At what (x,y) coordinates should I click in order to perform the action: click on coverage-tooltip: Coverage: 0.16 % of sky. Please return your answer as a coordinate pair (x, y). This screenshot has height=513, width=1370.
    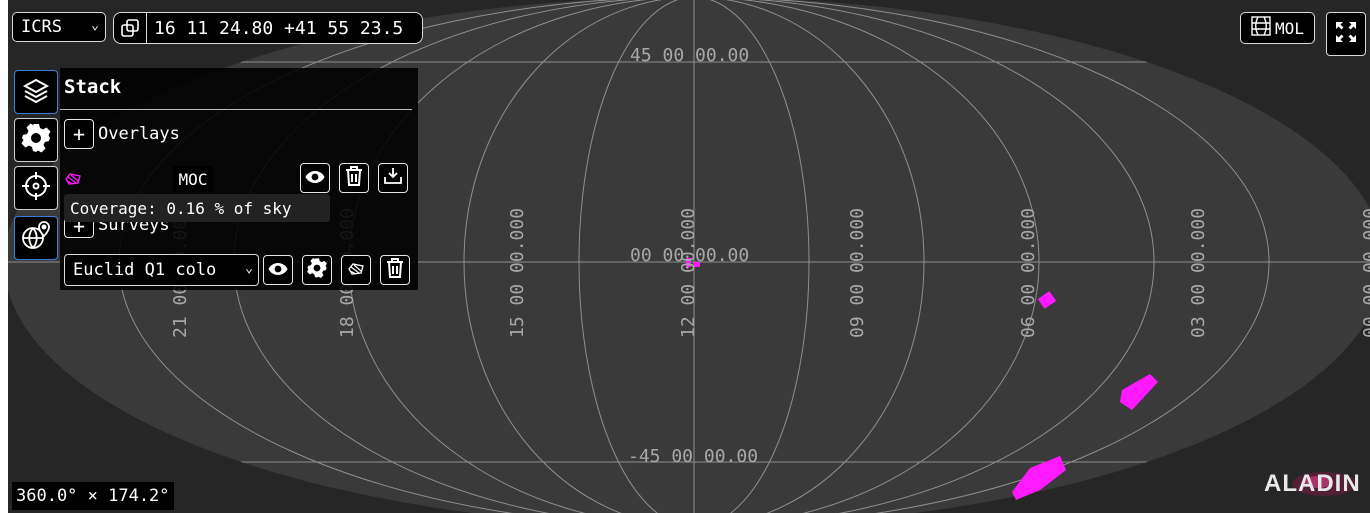
    Looking at the image, I should click on (197, 208).